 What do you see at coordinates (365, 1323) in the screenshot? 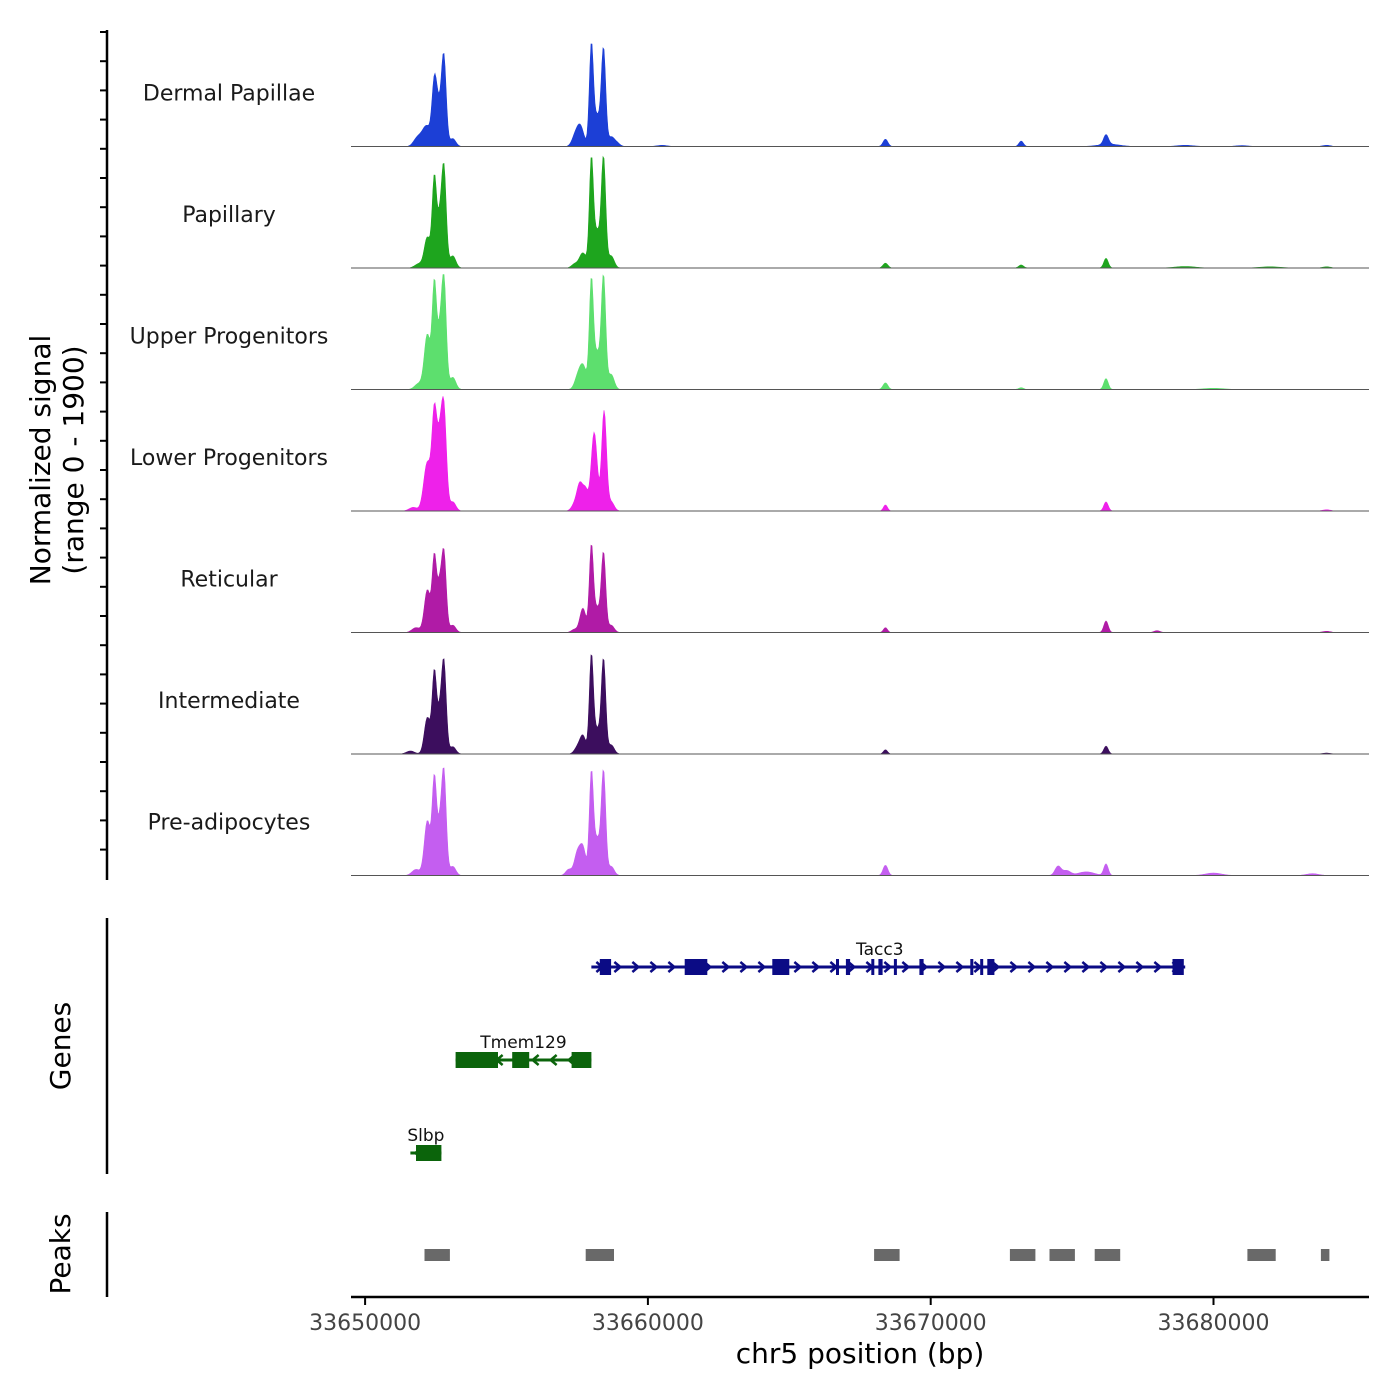
I see `x-tick-label: 33650000` at bounding box center [365, 1323].